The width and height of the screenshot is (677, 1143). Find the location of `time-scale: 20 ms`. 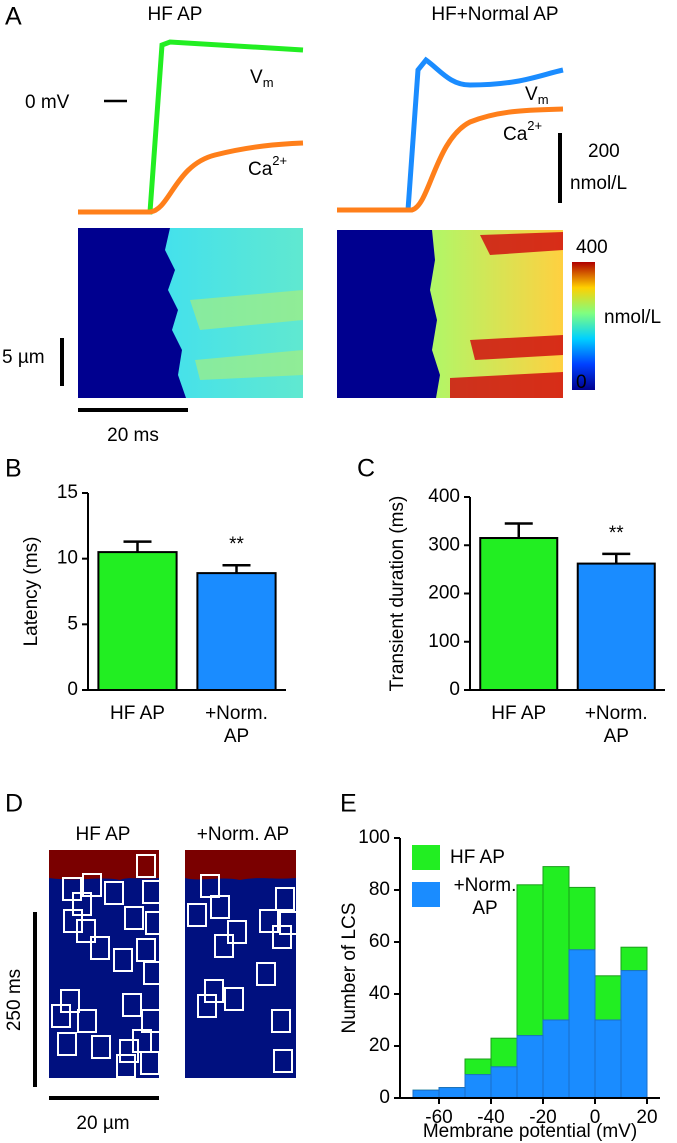

time-scale: 20 ms is located at coordinates (133, 435).